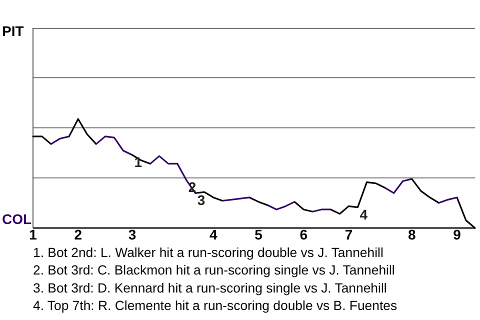  I want to click on x-tick-label: 7, so click(348, 234).